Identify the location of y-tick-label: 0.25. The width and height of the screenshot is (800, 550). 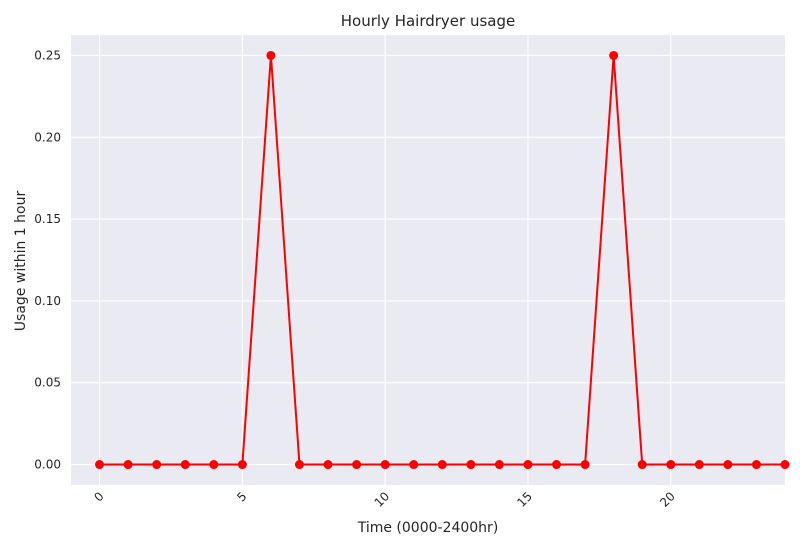
(47, 55).